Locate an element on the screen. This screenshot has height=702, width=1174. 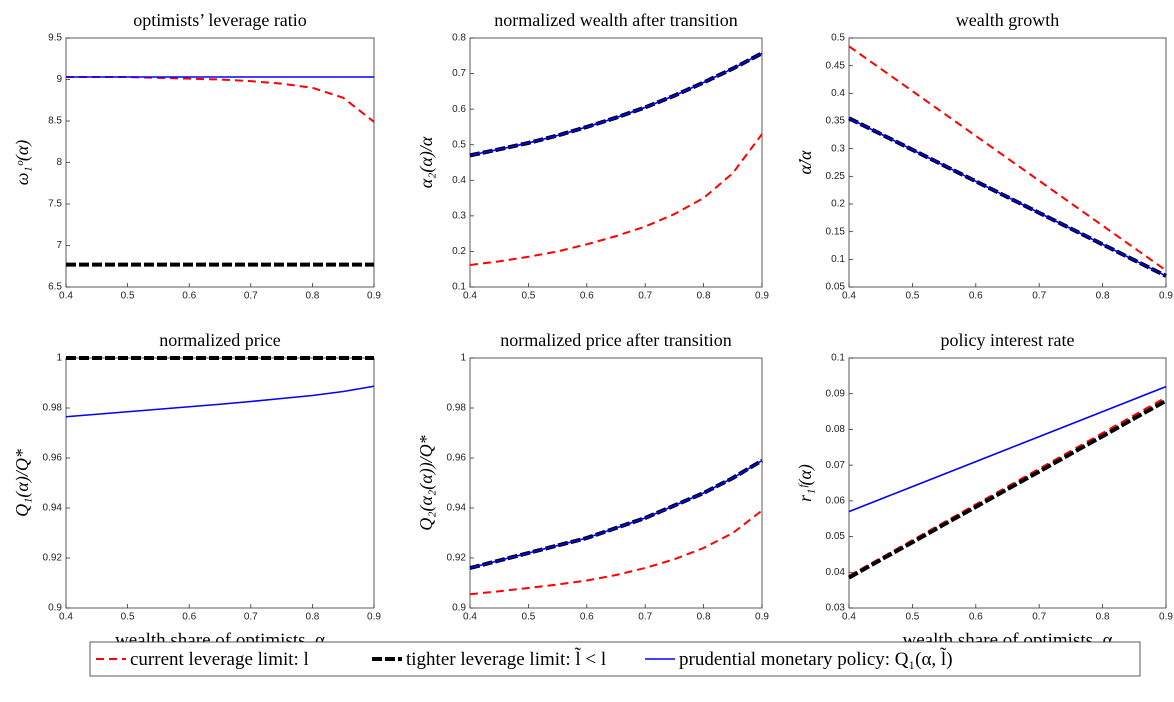
chart-title: policy interest rate is located at coordinates (1008, 340).